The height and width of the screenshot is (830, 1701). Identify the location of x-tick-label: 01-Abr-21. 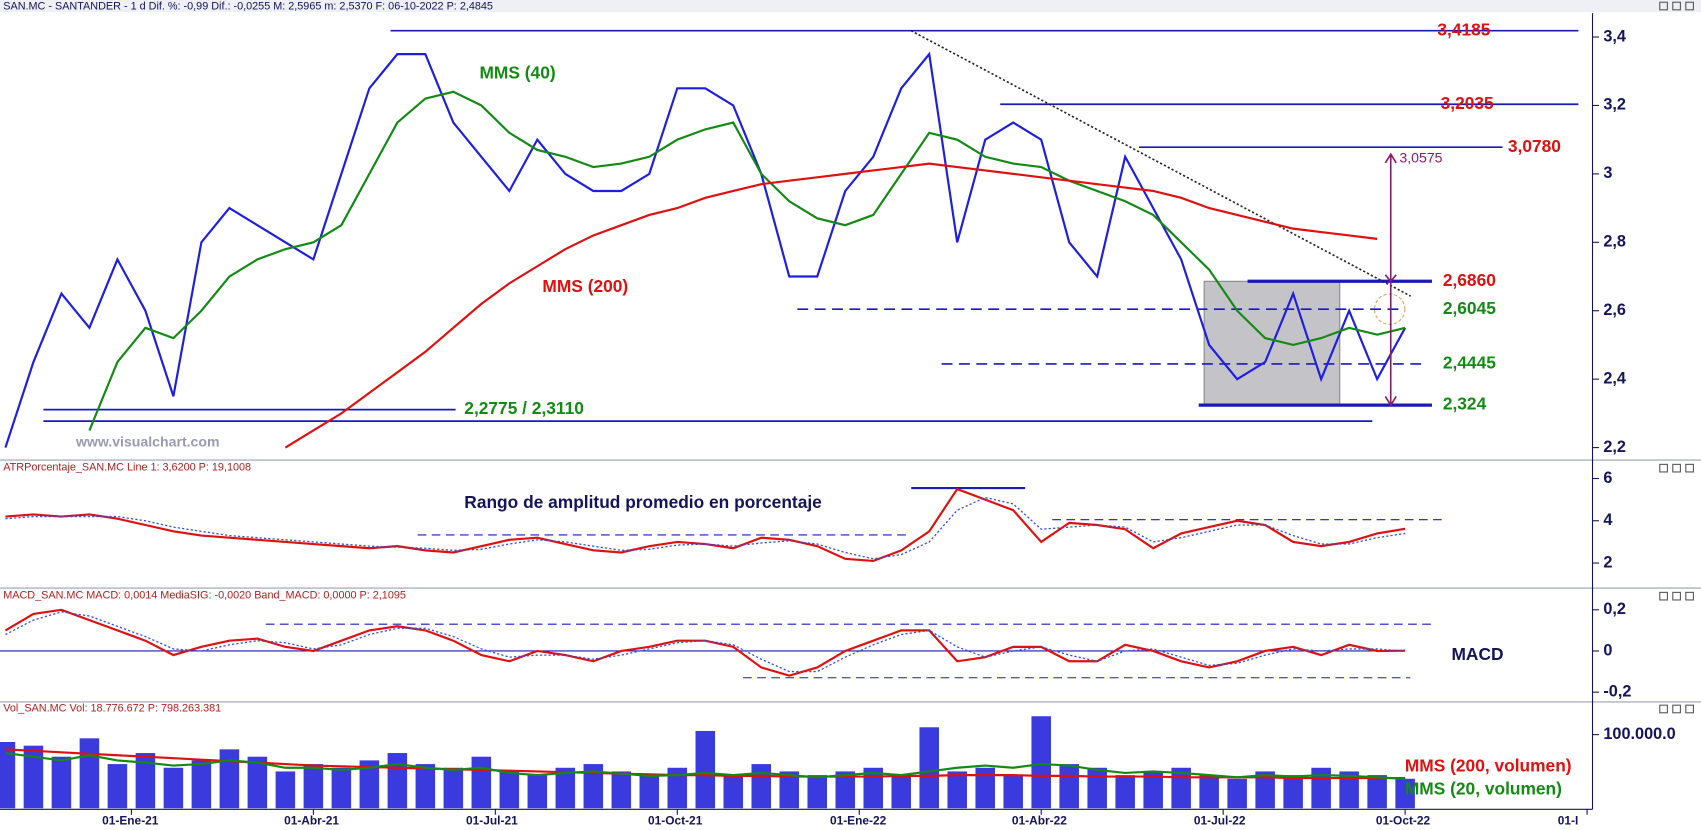
(311, 820).